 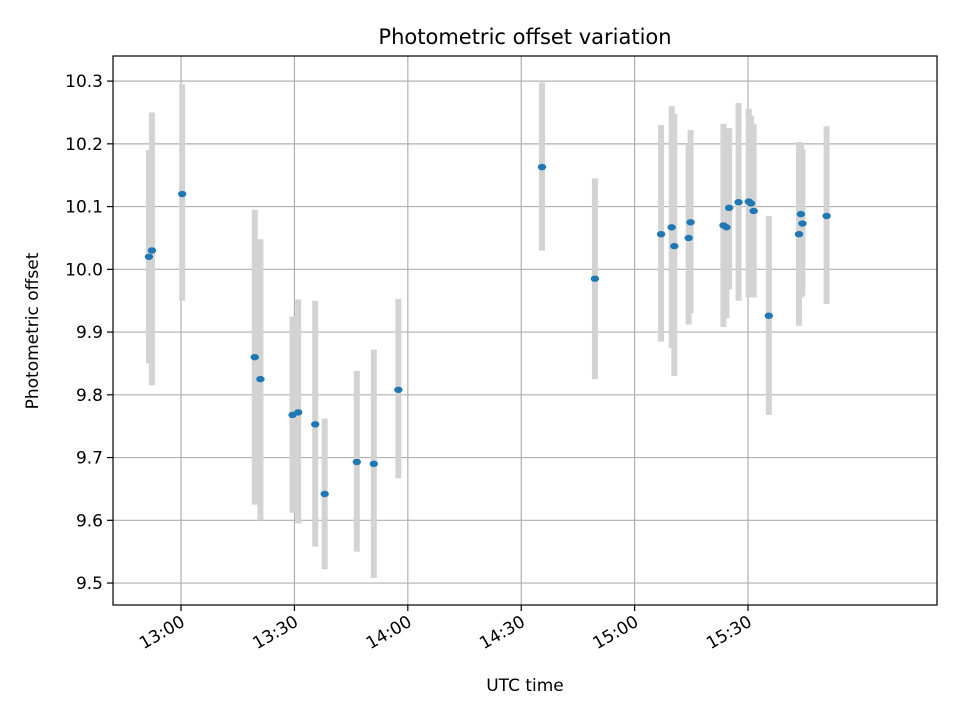 I want to click on y-tick-label: 9.5, so click(x=89, y=584).